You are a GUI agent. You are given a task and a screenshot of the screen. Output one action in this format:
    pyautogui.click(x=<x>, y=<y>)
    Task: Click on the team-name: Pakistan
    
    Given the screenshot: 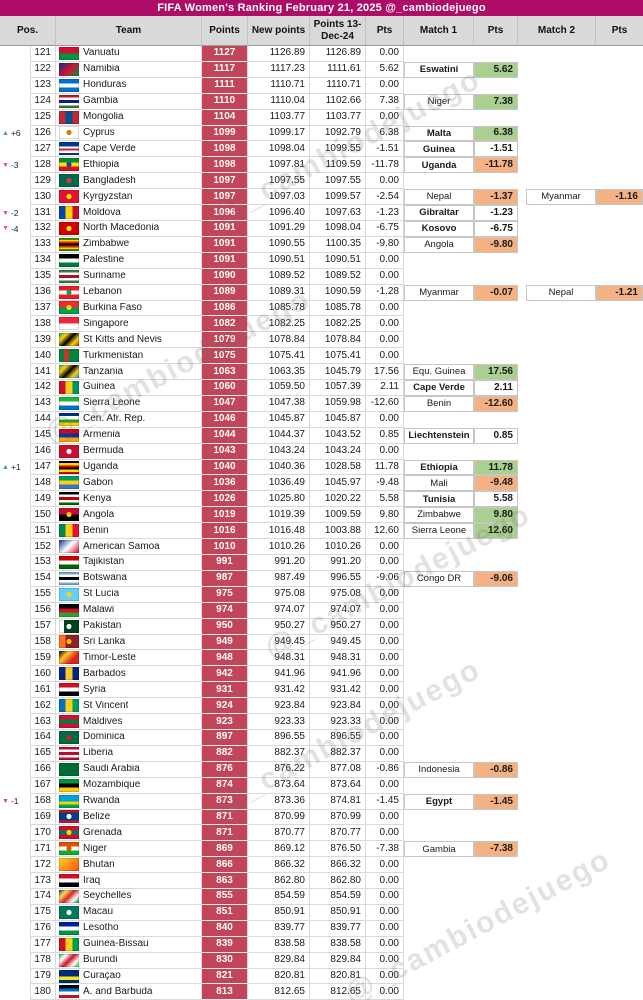 What is the action you would take?
    pyautogui.click(x=102, y=626)
    